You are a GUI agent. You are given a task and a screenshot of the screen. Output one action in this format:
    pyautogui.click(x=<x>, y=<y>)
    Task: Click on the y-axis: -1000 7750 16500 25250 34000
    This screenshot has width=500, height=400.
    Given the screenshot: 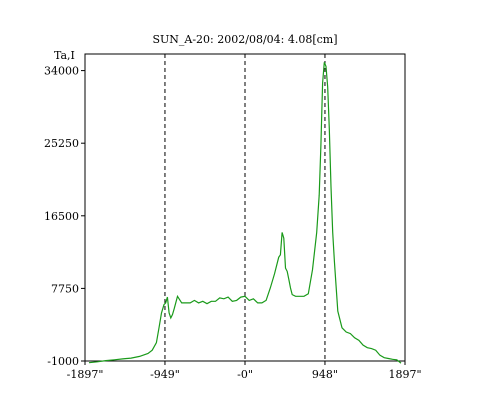 What is the action you would take?
    pyautogui.click(x=64, y=216)
    